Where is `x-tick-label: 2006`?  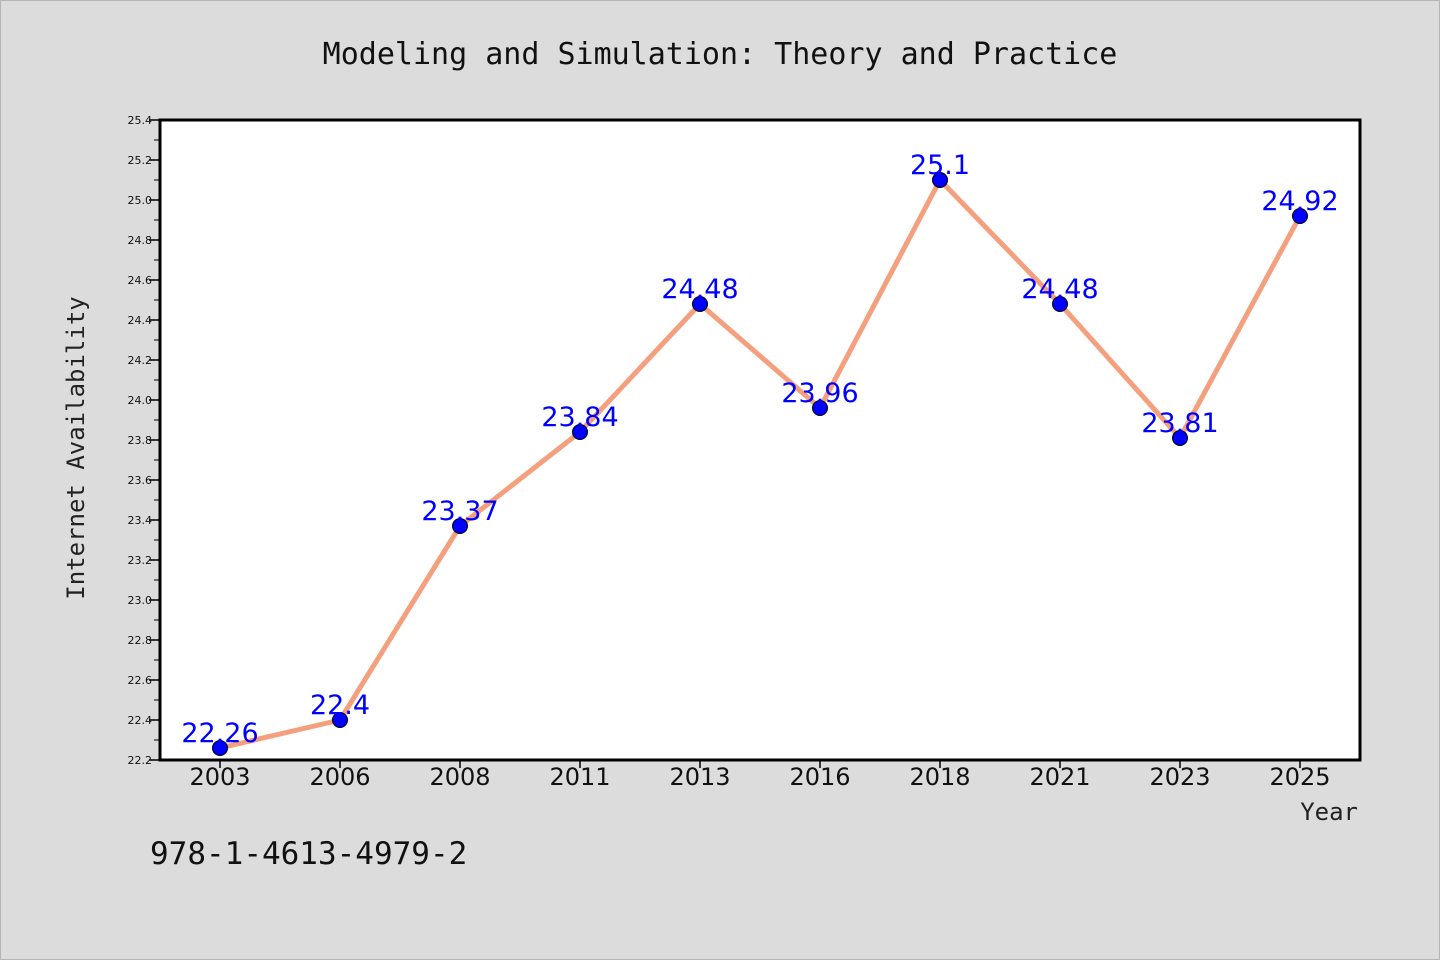 x-tick-label: 2006 is located at coordinates (339, 777).